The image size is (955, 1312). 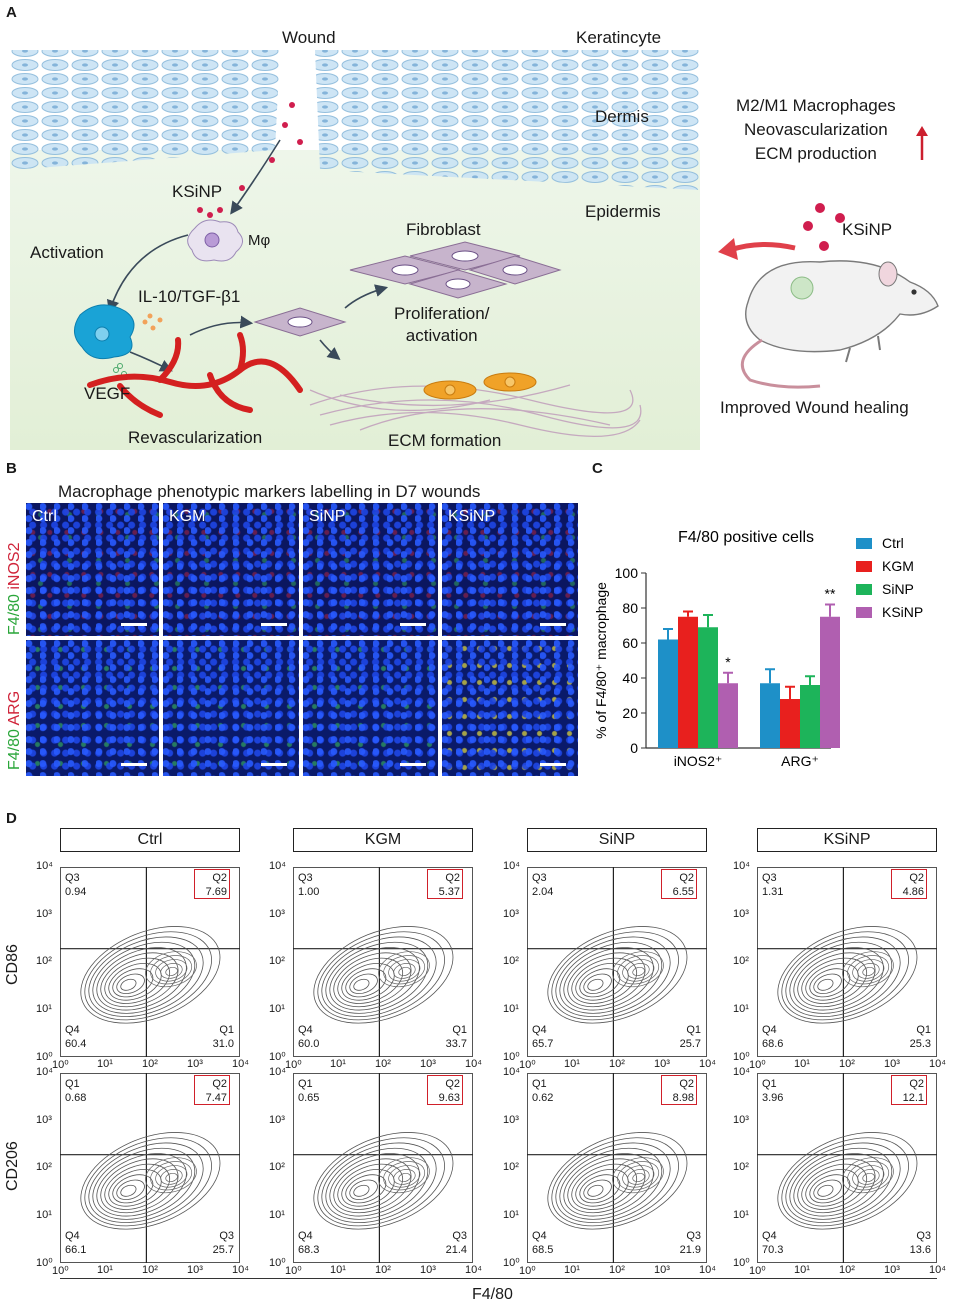 What do you see at coordinates (145, 110) in the screenshot?
I see `epidermis-layer-left` at bounding box center [145, 110].